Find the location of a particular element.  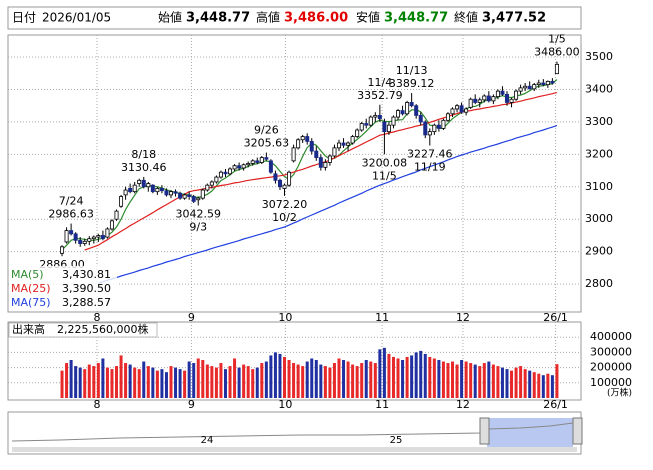

legend-value: 3,430.81 is located at coordinates (86, 274).